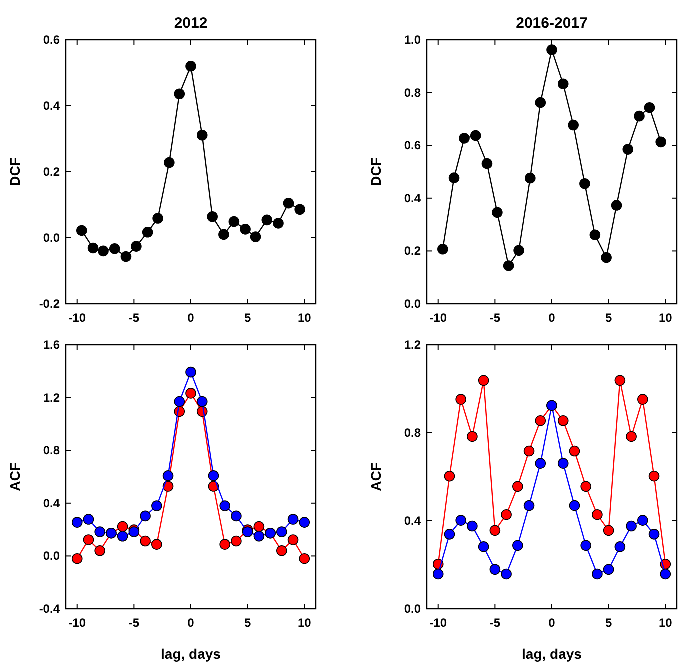 This screenshot has width=688, height=667. What do you see at coordinates (15, 171) in the screenshot?
I see `y-axis-title: DCF` at bounding box center [15, 171].